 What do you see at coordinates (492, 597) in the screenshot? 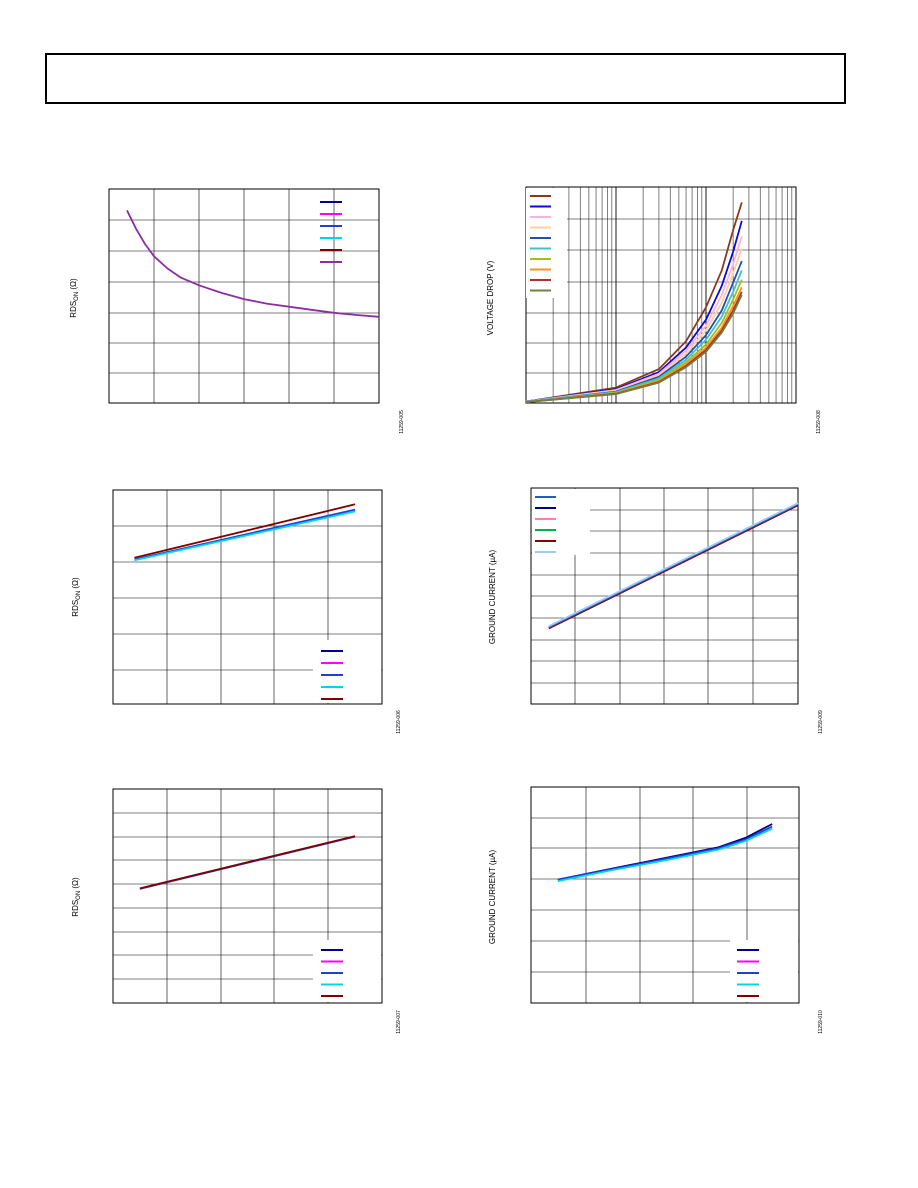
I see `chart4-y-axis-label: GROUND CURRENT (µA)` at bounding box center [492, 597].